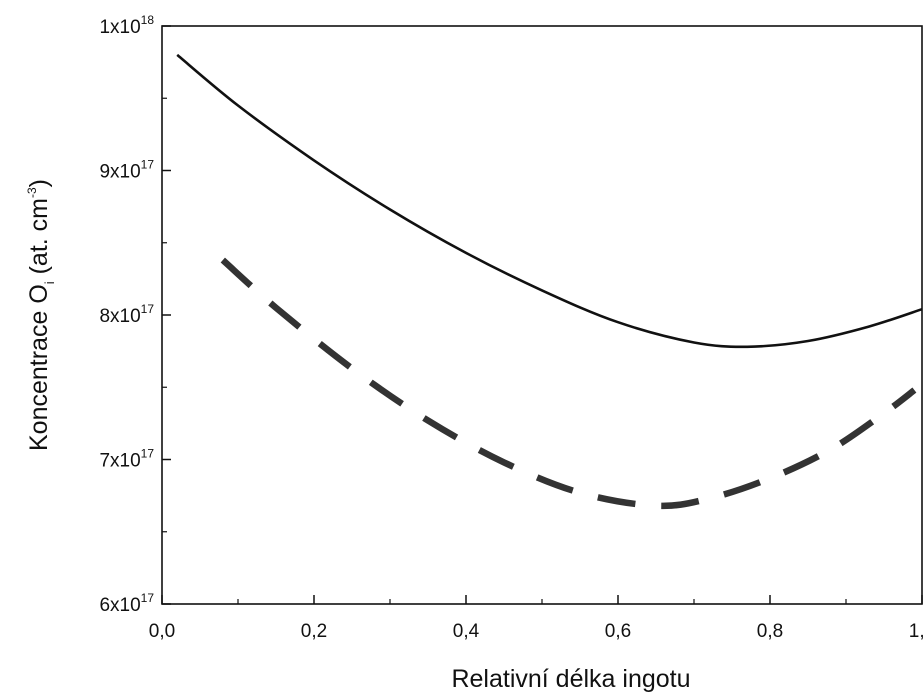  I want to click on y-tick-mantissa: 8x10, so click(119, 316).